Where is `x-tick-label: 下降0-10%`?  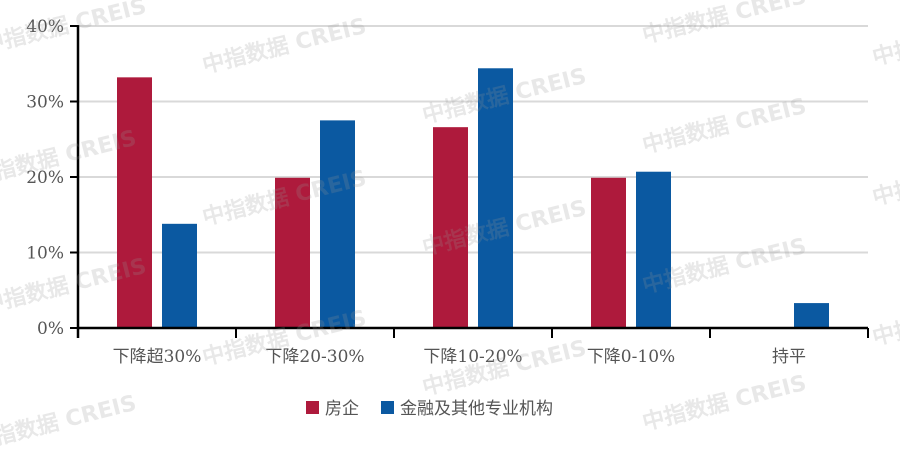 x-tick-label: 下降0-10% is located at coordinates (631, 357).